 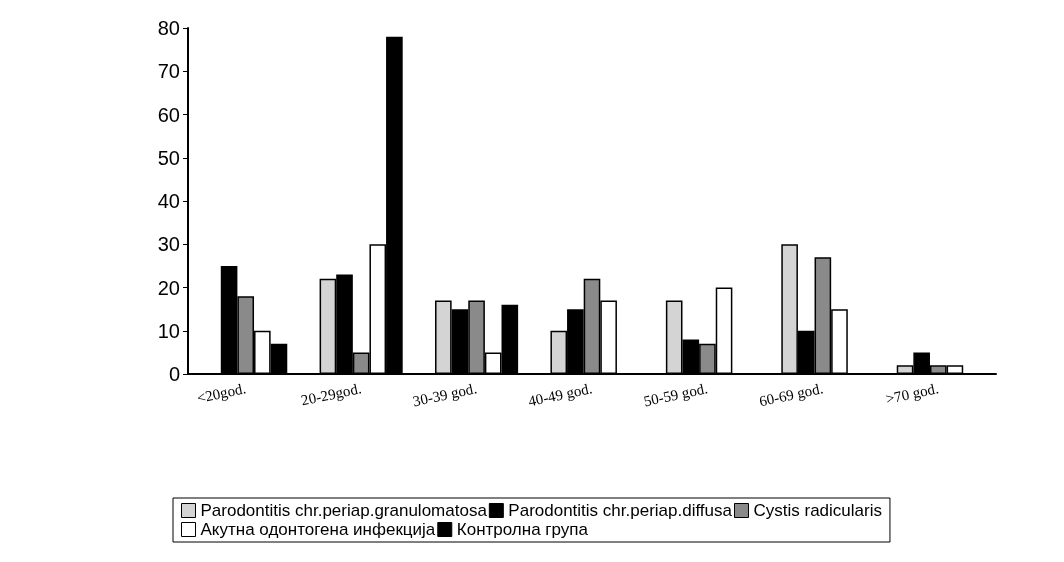 What do you see at coordinates (445, 395) in the screenshot?
I see `x-tick-label: 30-39 god.` at bounding box center [445, 395].